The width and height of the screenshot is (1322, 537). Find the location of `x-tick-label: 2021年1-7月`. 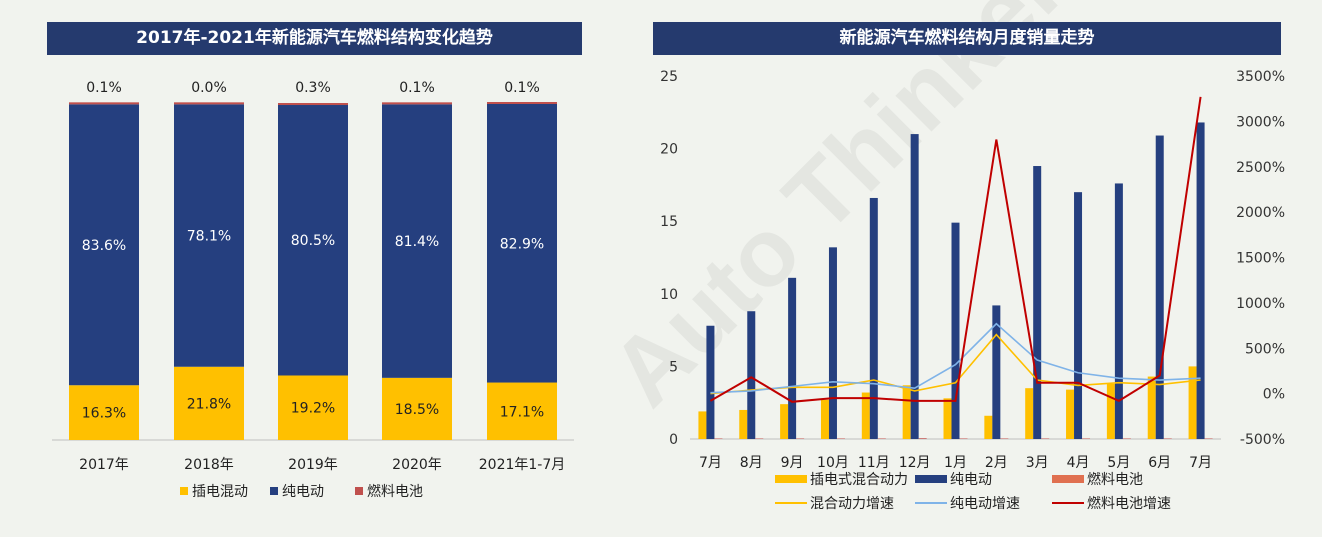

x-tick-label: 2021年1-7月 is located at coordinates (522, 465).